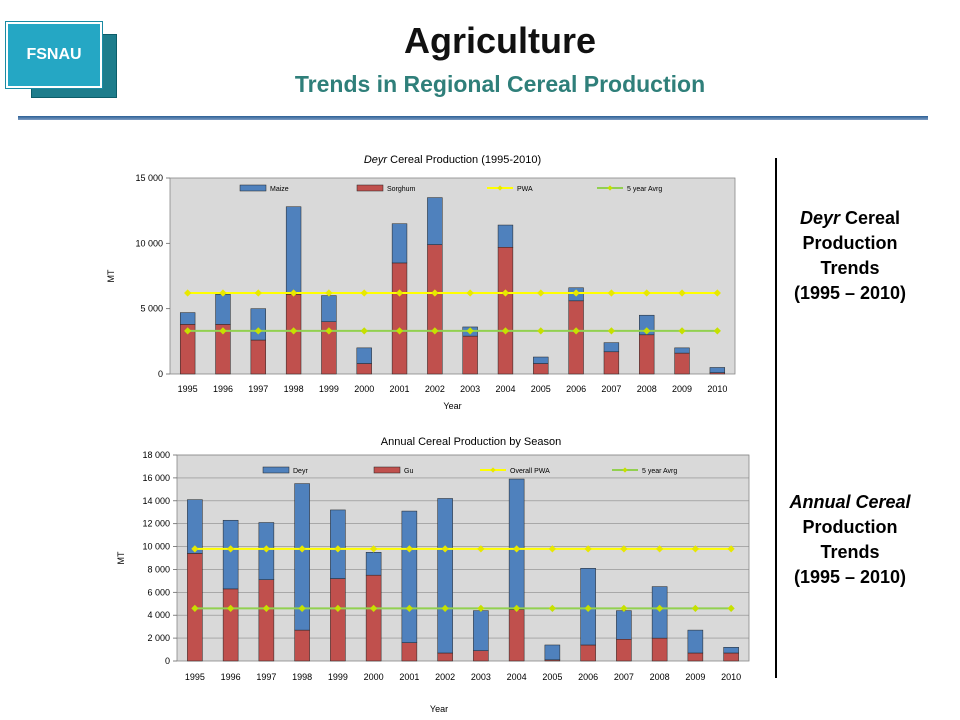 The image size is (960, 720). I want to click on annual-trend-label-line4: (1995 – 2010), so click(850, 577).